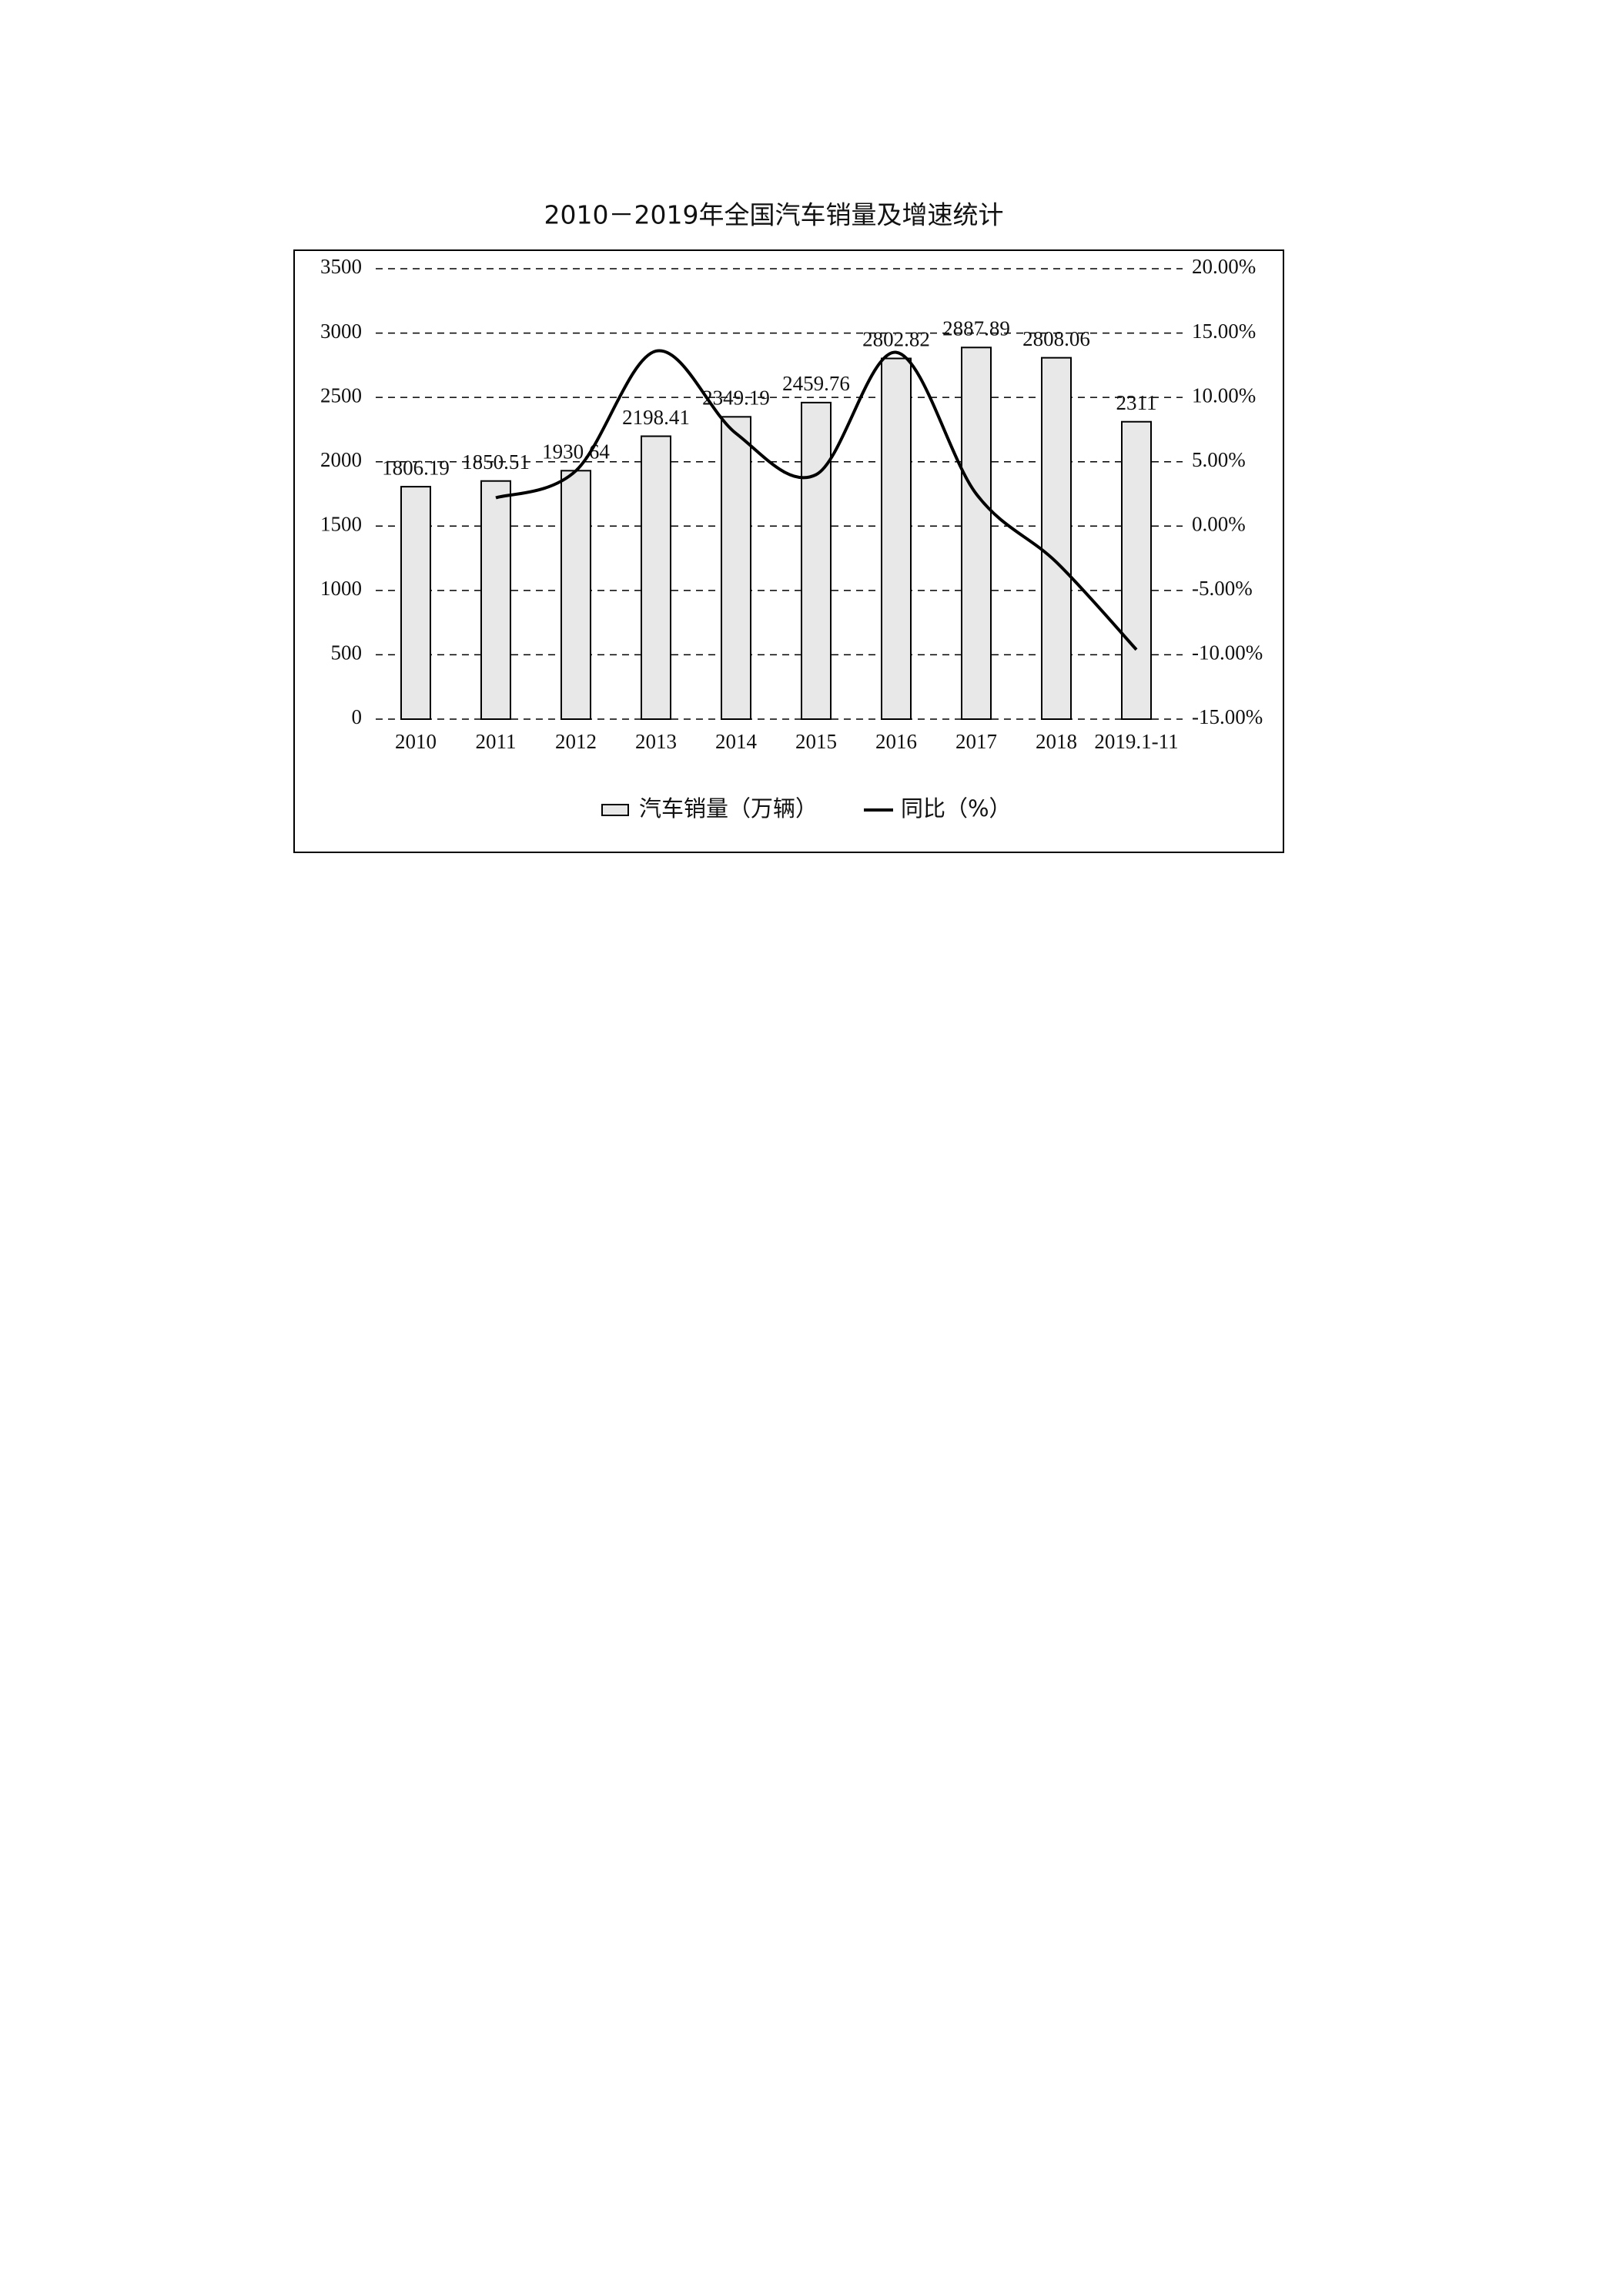 This screenshot has width=1623, height=2296. What do you see at coordinates (736, 742) in the screenshot?
I see `x-tick-label: 2014` at bounding box center [736, 742].